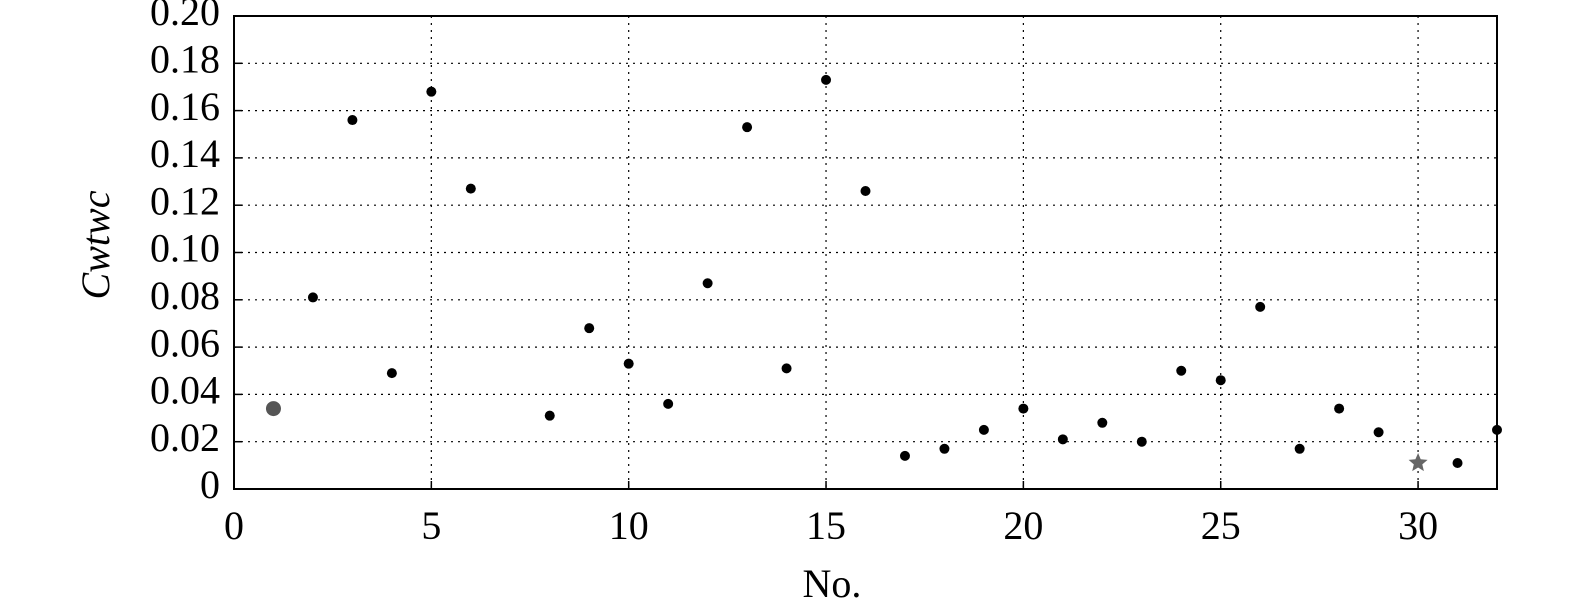 The height and width of the screenshot is (608, 1575). What do you see at coordinates (185, 437) in the screenshot?
I see `y-tick-label: 0.02` at bounding box center [185, 437].